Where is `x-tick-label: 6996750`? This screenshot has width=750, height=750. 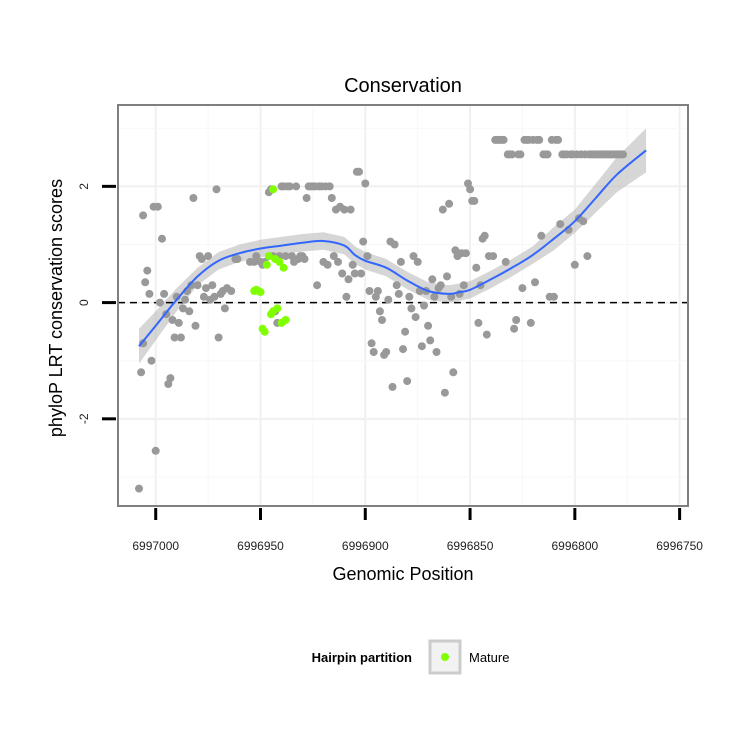 x-tick-label: 6996750 is located at coordinates (679, 546).